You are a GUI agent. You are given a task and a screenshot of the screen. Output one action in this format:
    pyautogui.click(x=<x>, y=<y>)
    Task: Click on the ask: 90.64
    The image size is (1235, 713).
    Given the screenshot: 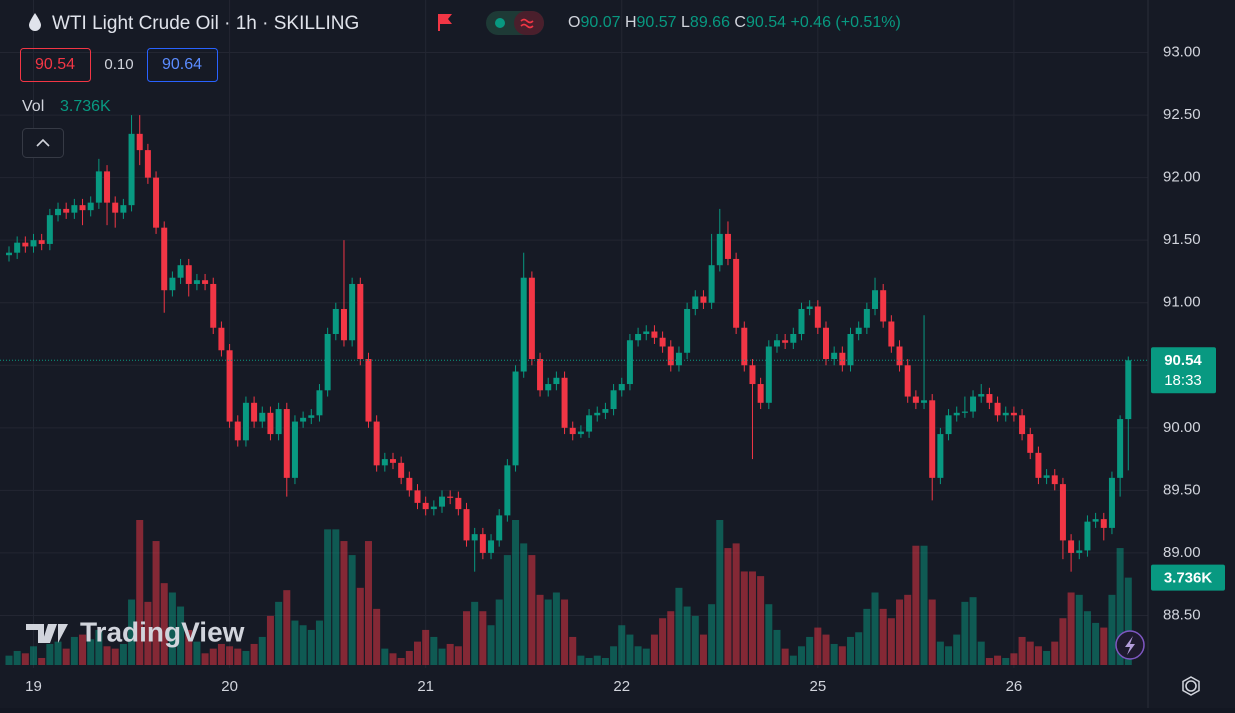 What is the action you would take?
    pyautogui.click(x=182, y=64)
    